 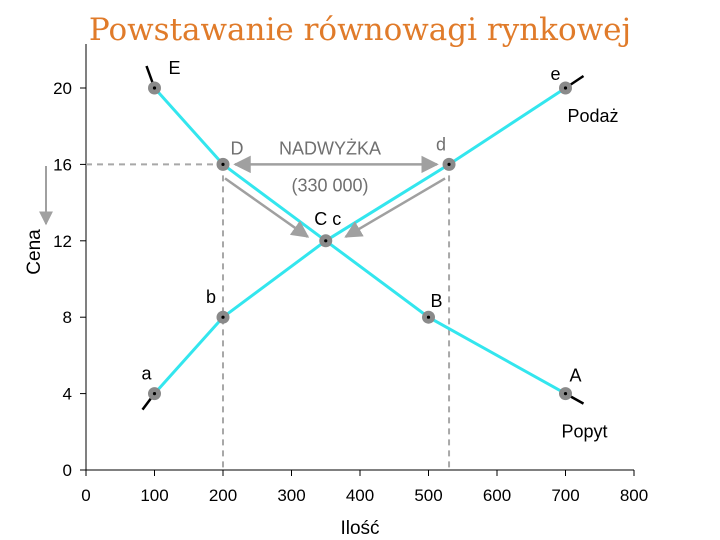 I want to click on y-tick-label: 16, so click(x=62, y=164).